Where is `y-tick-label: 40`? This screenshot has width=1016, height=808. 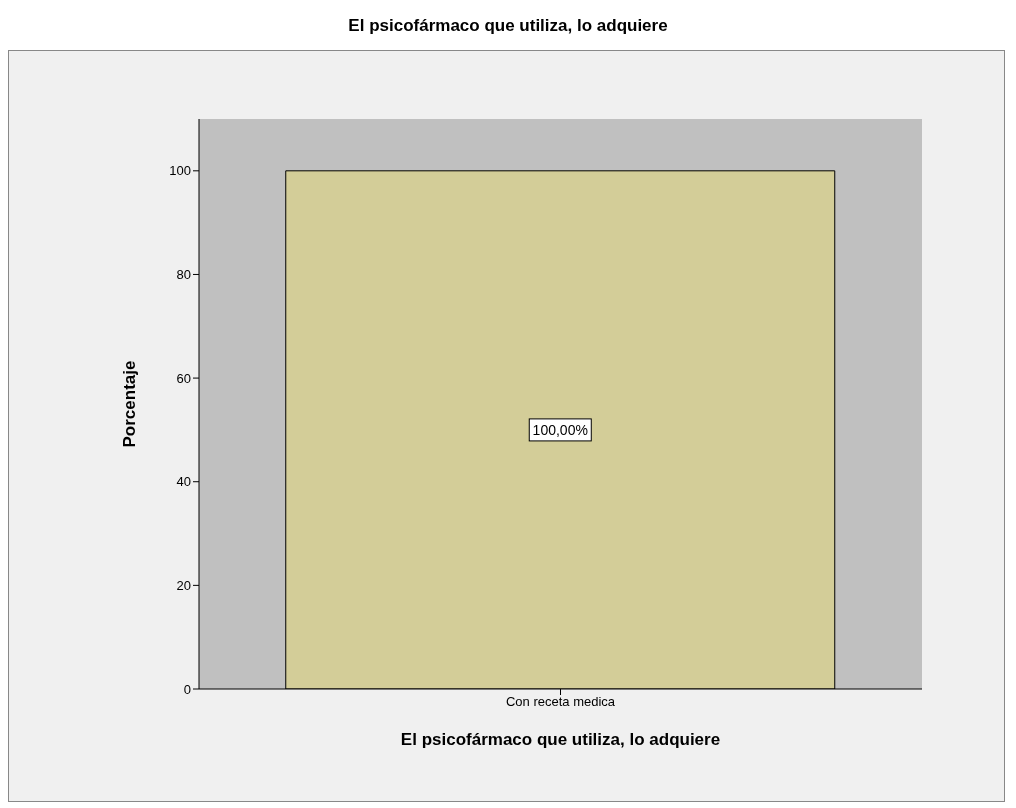
y-tick-label: 40 is located at coordinates (183, 482).